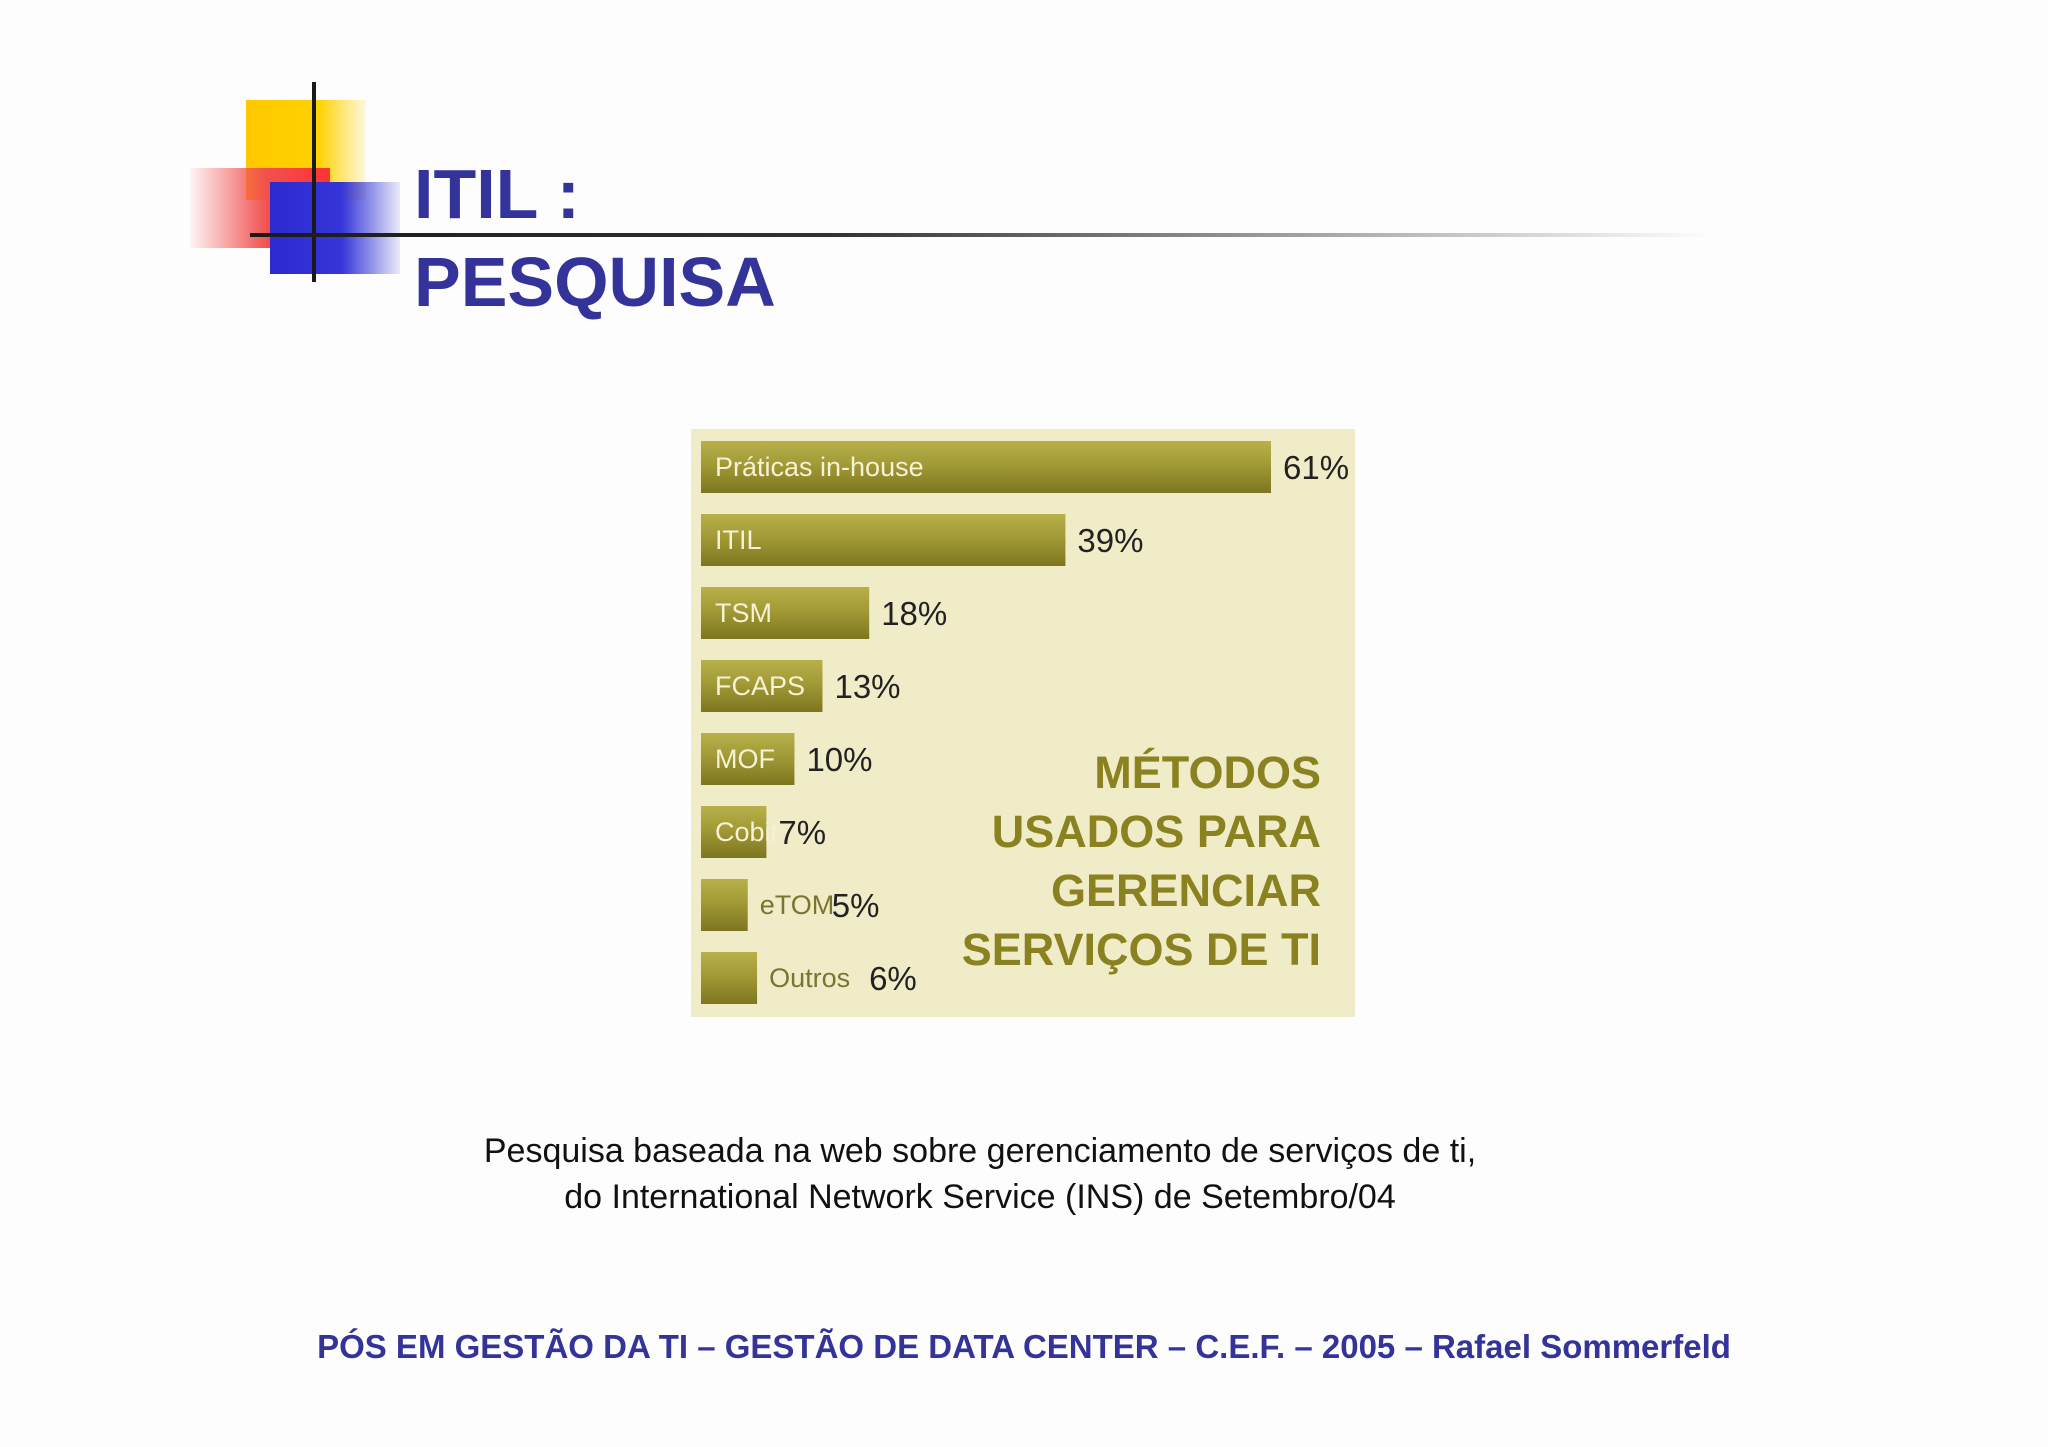 The image size is (2048, 1447). I want to click on bar-value-label: 5%, so click(856, 905).